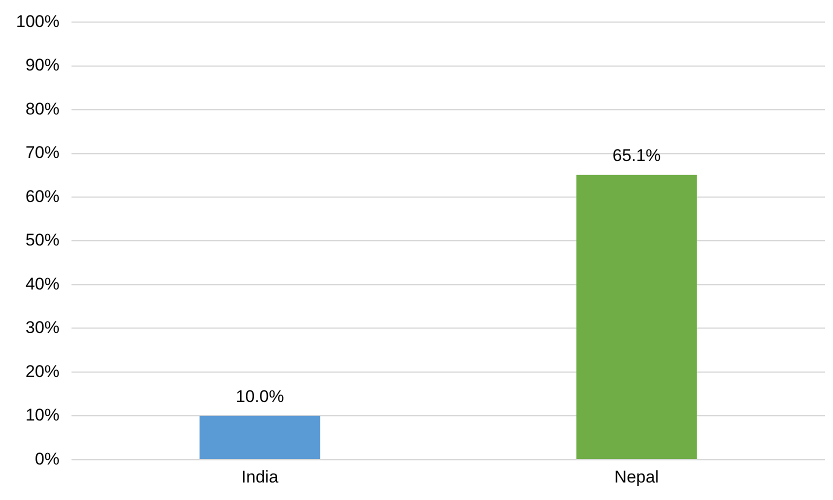 The image size is (833, 500). What do you see at coordinates (38, 21) in the screenshot?
I see `y-tick-label: 100%` at bounding box center [38, 21].